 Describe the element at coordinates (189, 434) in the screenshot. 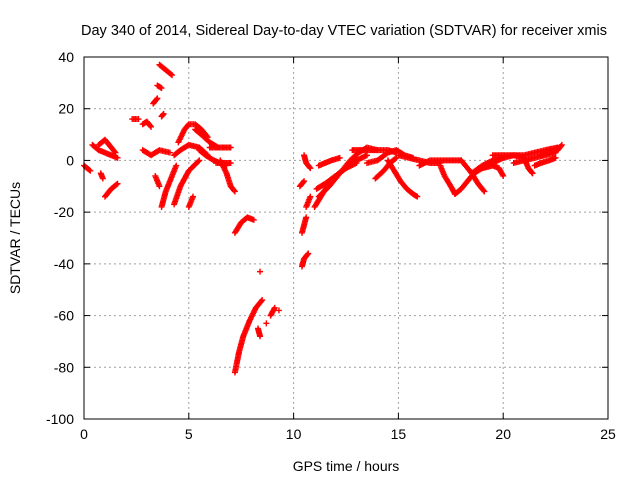

I see `x-tick-label: 5` at that location.